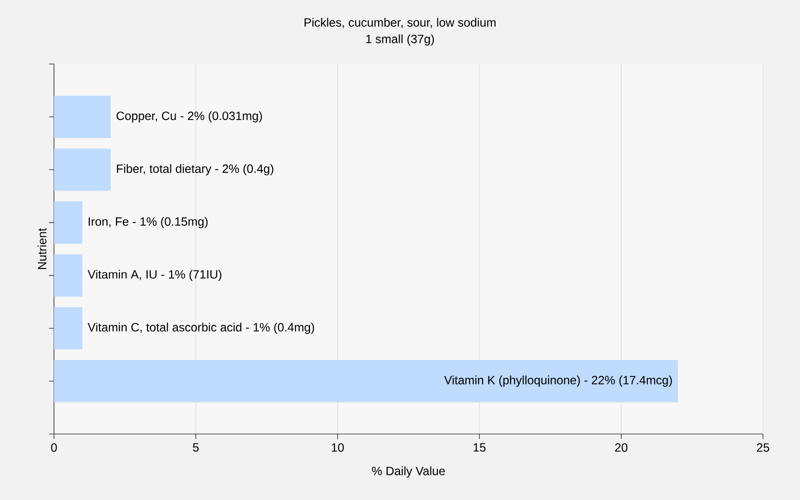  What do you see at coordinates (558, 381) in the screenshot?
I see `y-tick-label: Vitamin K (phylloquinone) - 22% (17.4mcg)` at bounding box center [558, 381].